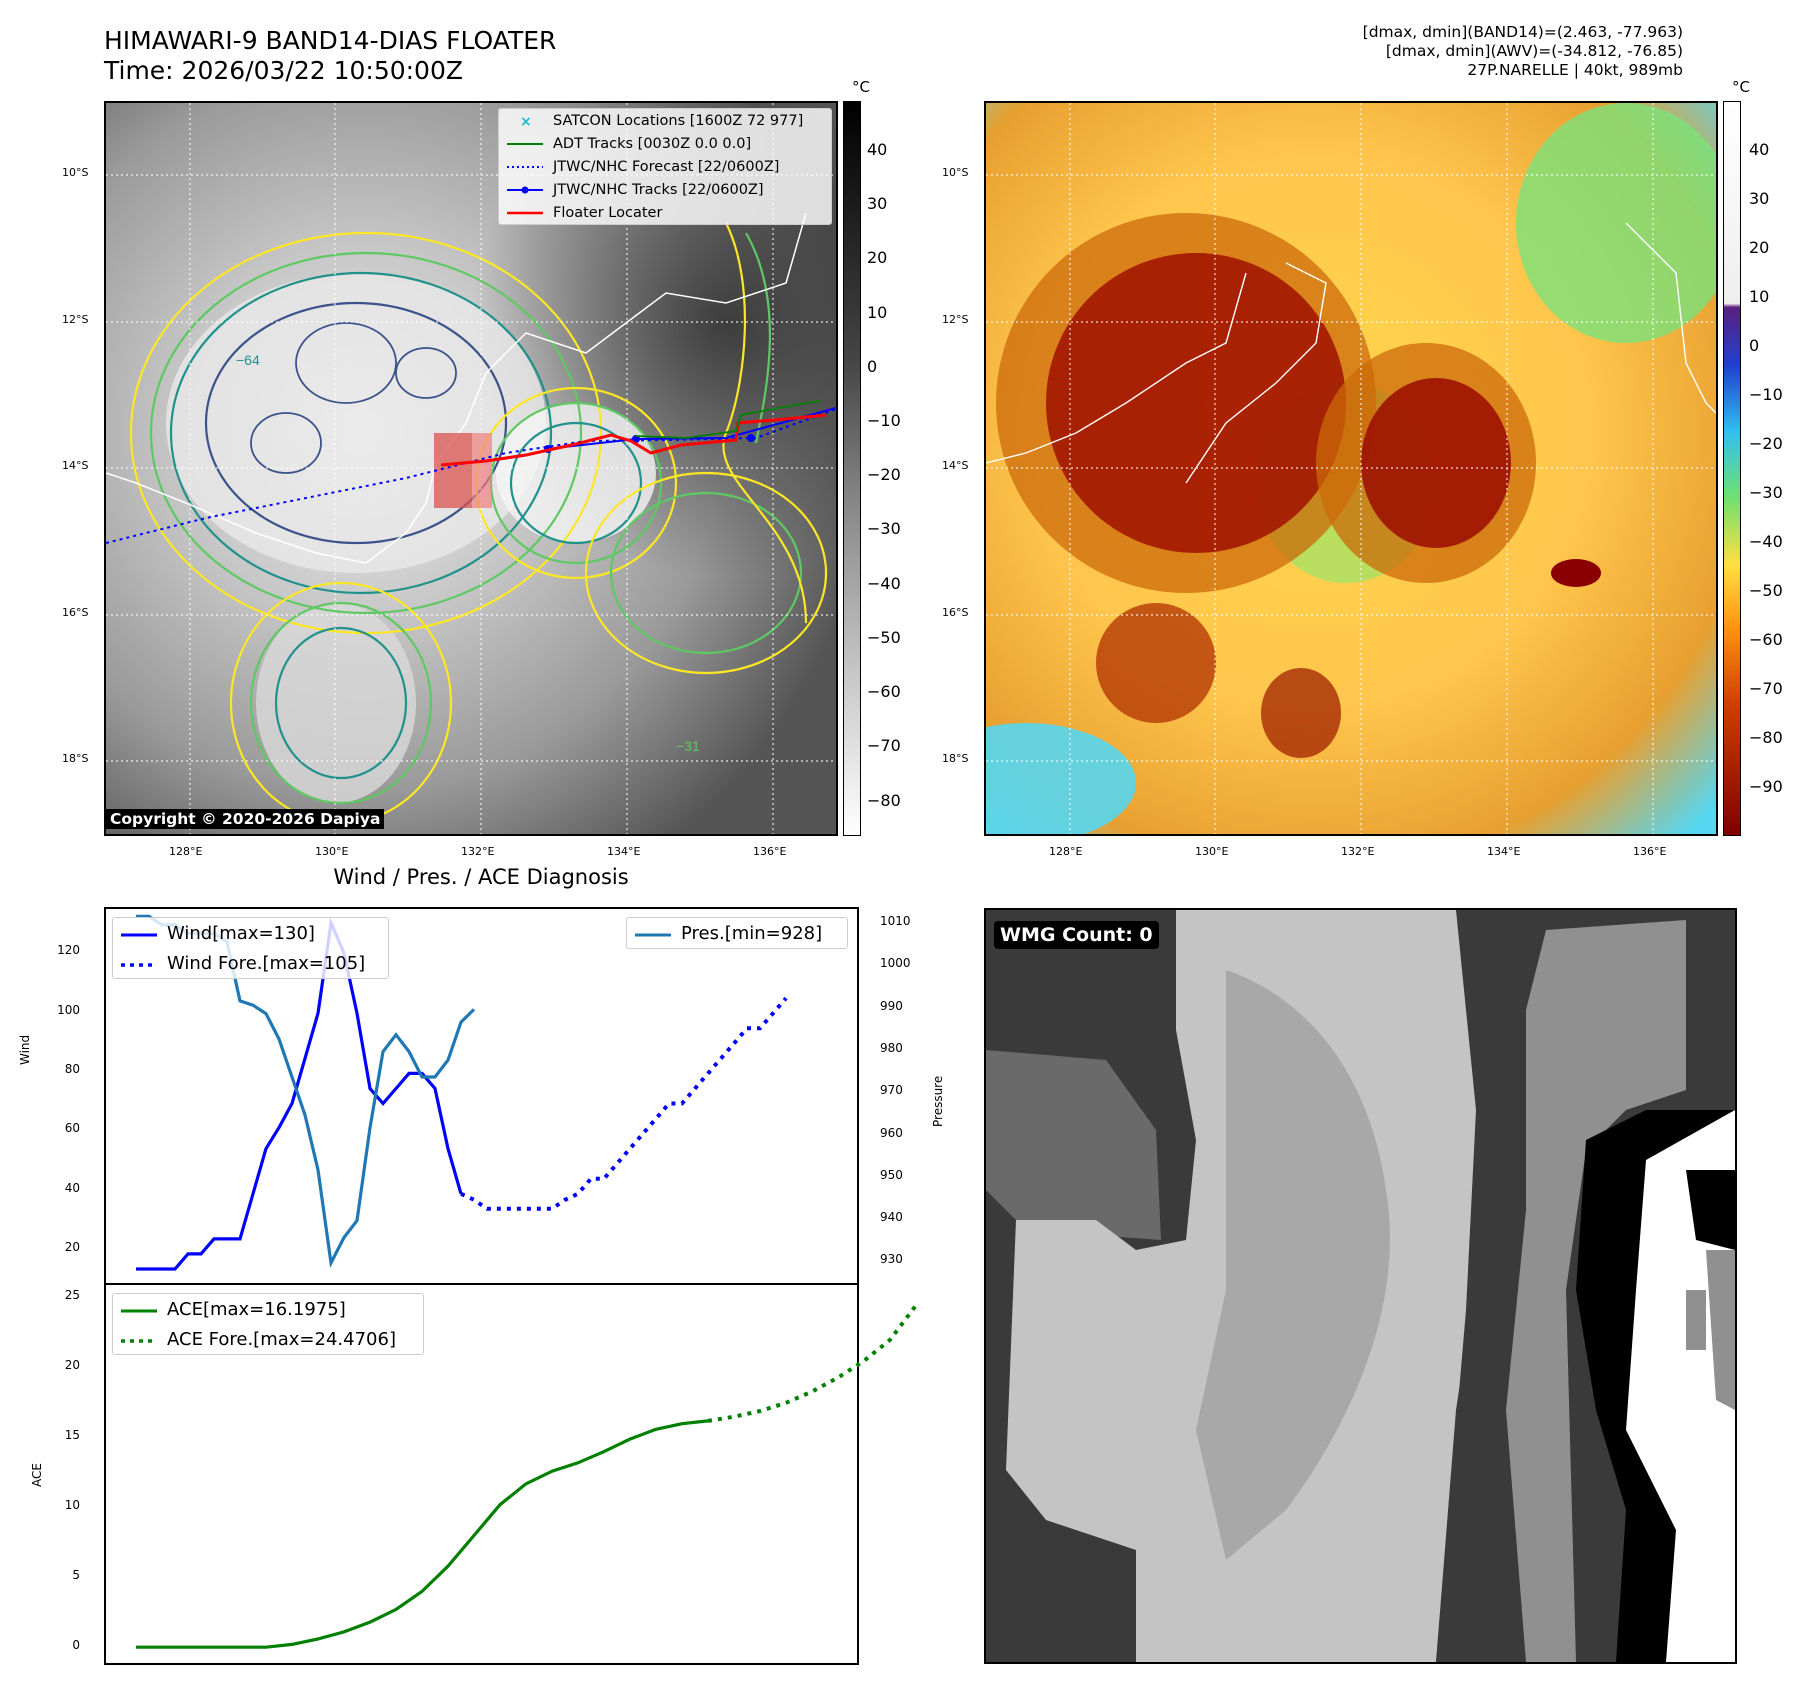  I want to click on pres-tick: 980, so click(891, 1048).